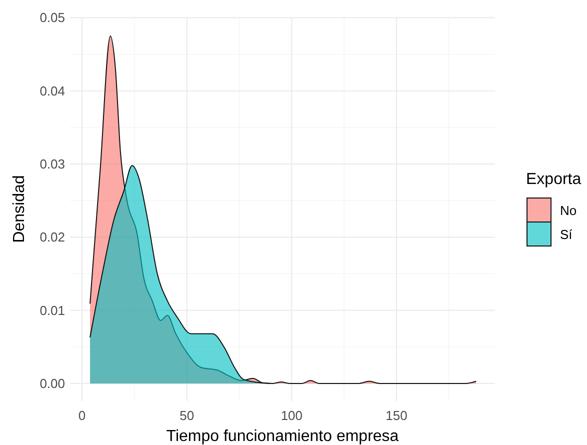  Describe the element at coordinates (397, 415) in the screenshot. I see `x-tick-label: 150` at that location.